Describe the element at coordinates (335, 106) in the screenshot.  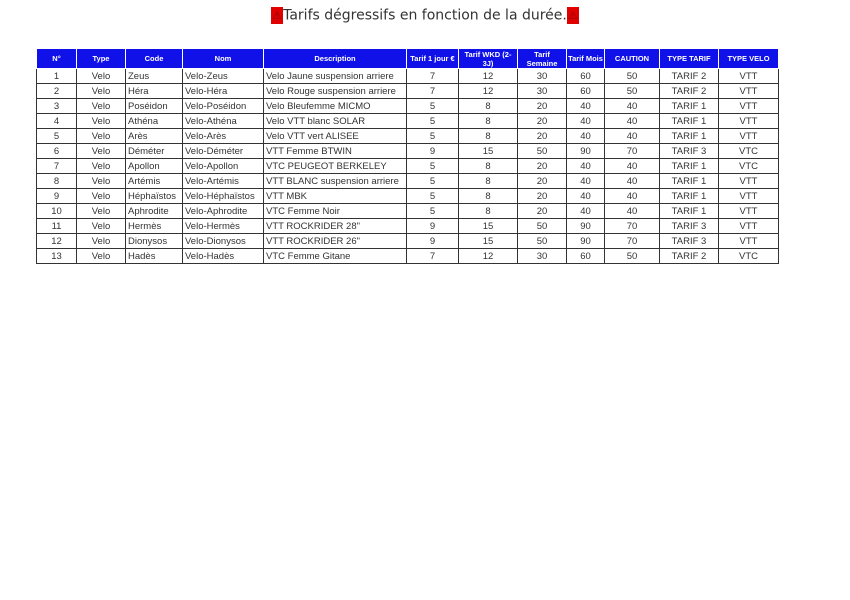
I see `table-cell: Velo Bleufemme MICMO` at that location.